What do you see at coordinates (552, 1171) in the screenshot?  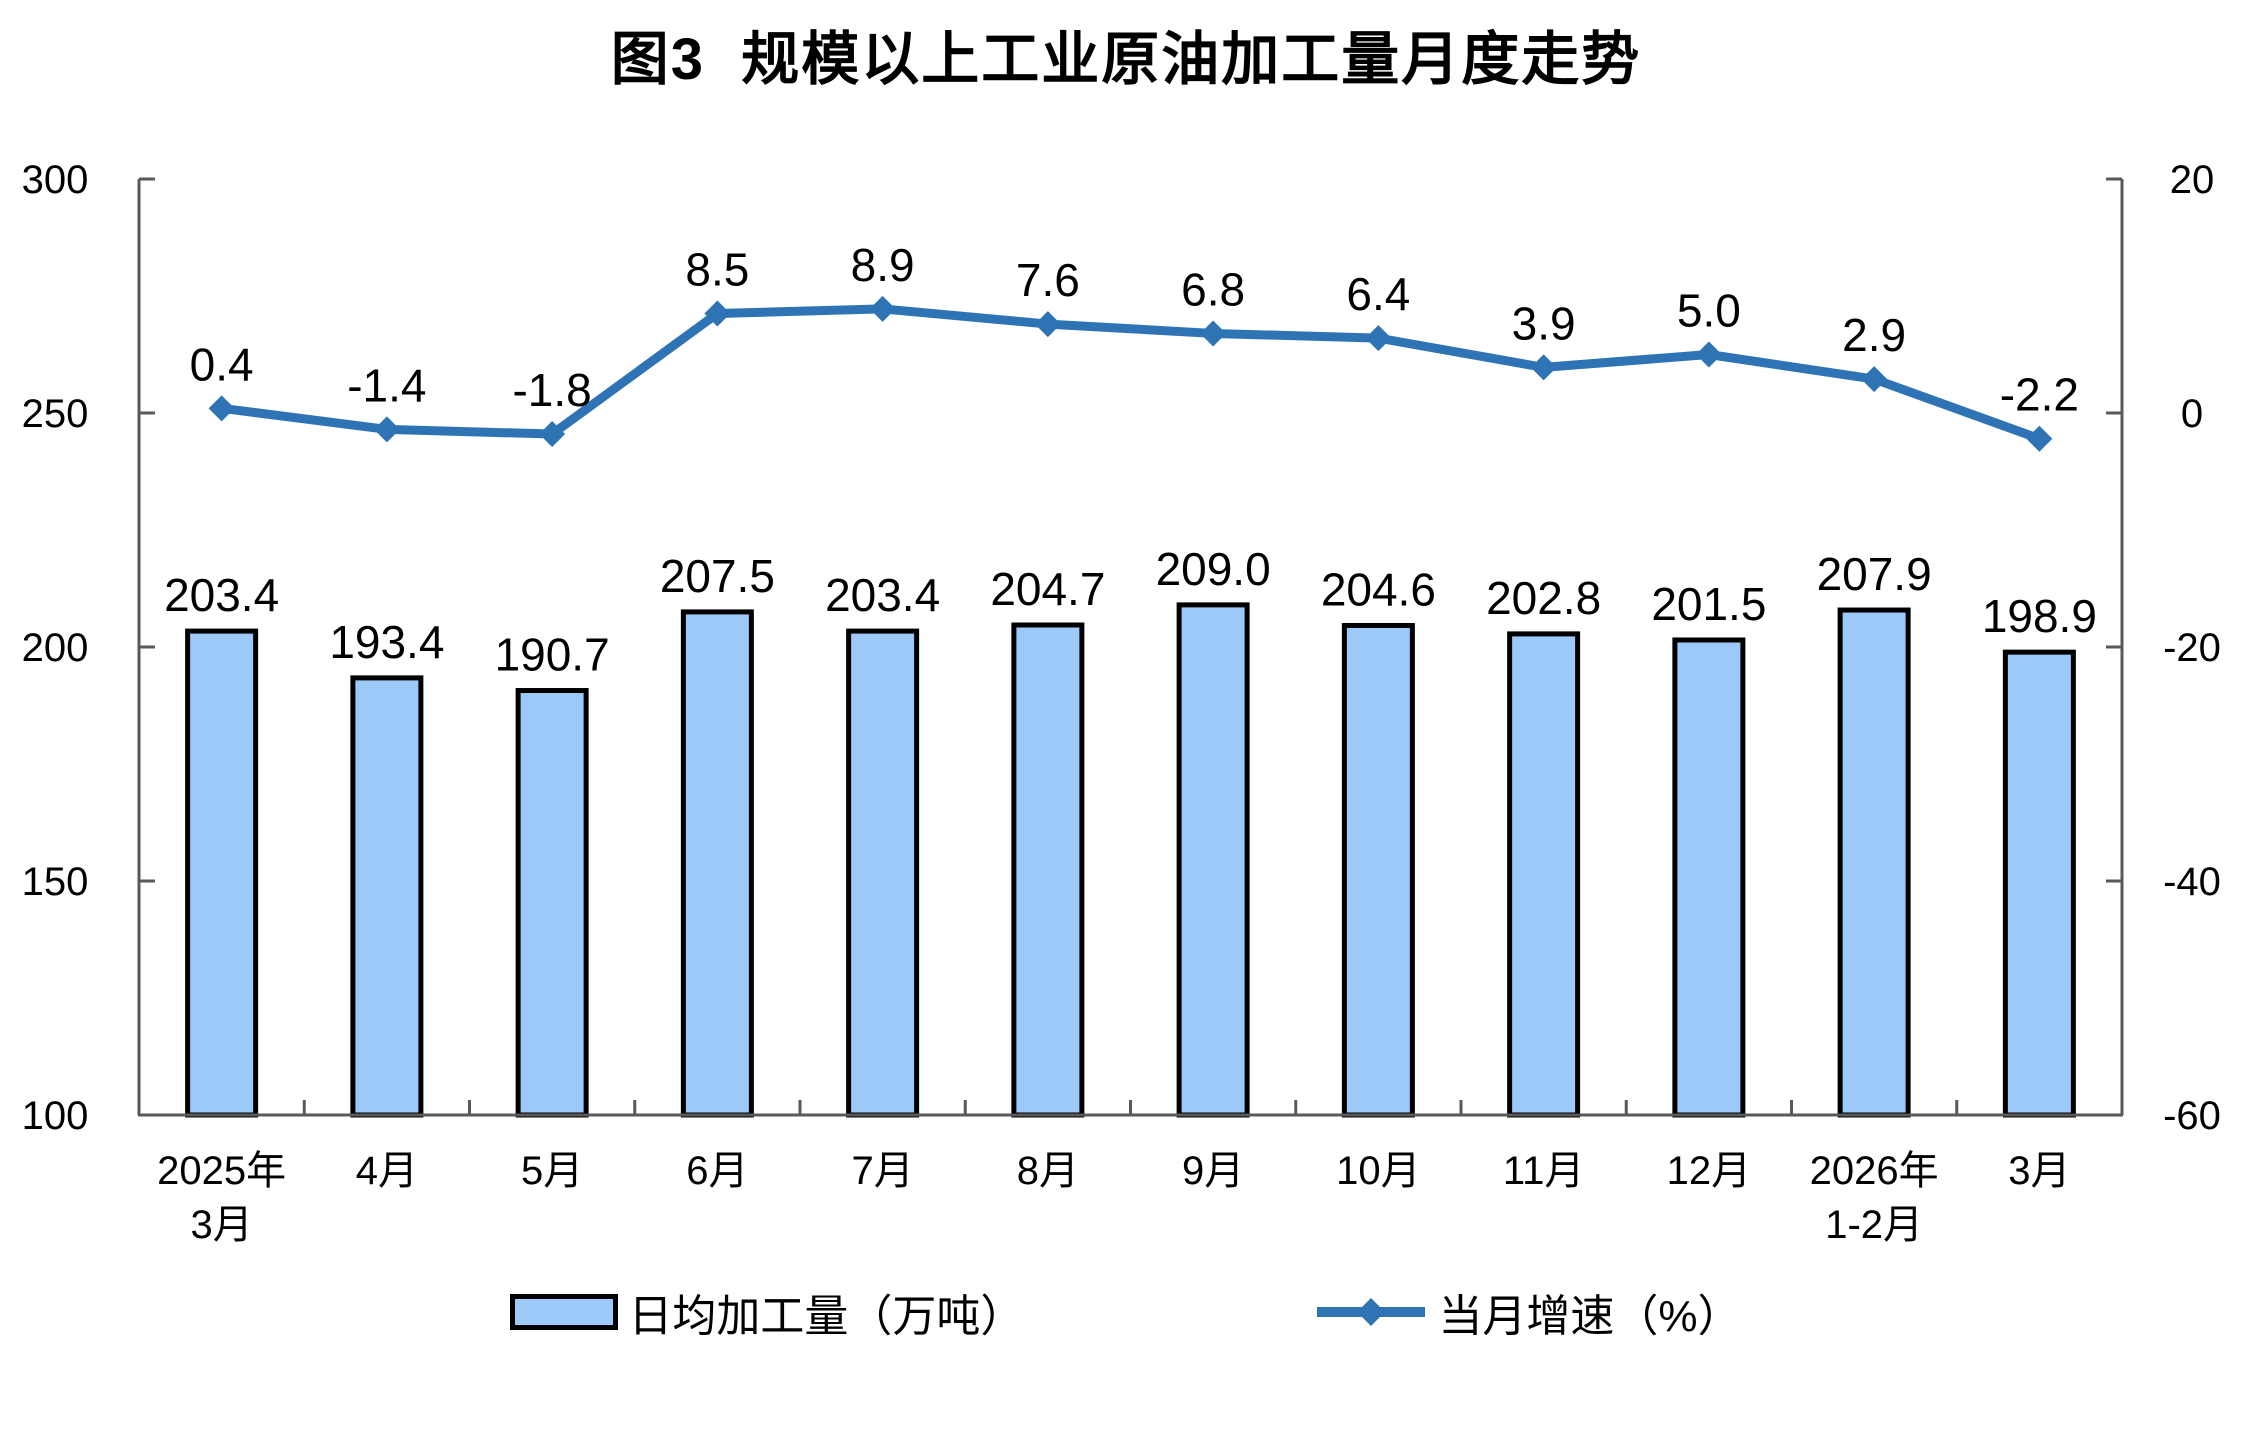 I see `x-category-label-2: 5月` at bounding box center [552, 1171].